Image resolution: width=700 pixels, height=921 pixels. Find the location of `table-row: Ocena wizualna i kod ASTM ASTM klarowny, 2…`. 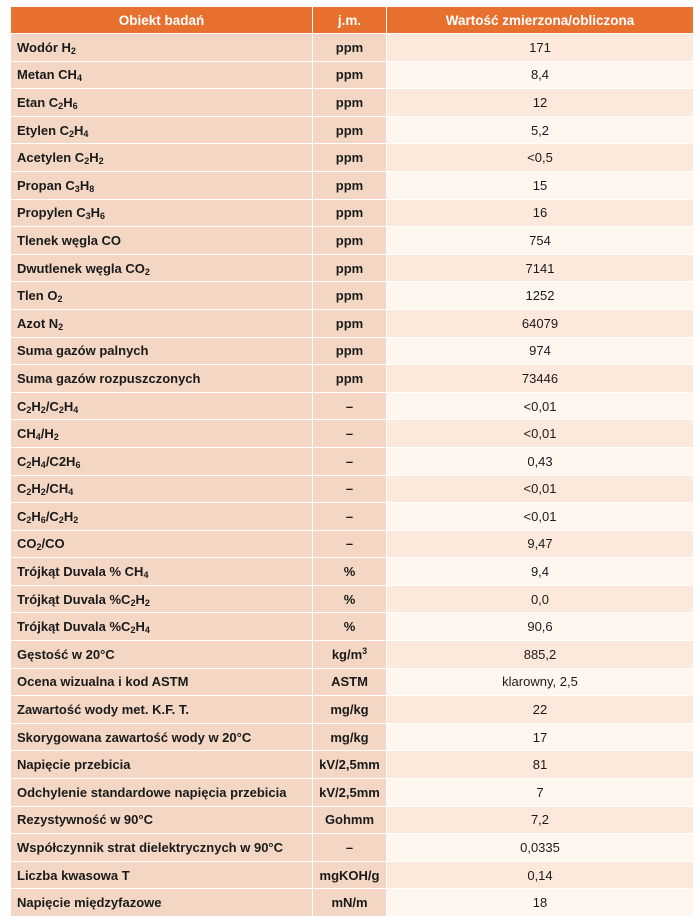

table-row: Ocena wizualna i kod ASTM ASTM klarowny, 2… is located at coordinates (352, 682).